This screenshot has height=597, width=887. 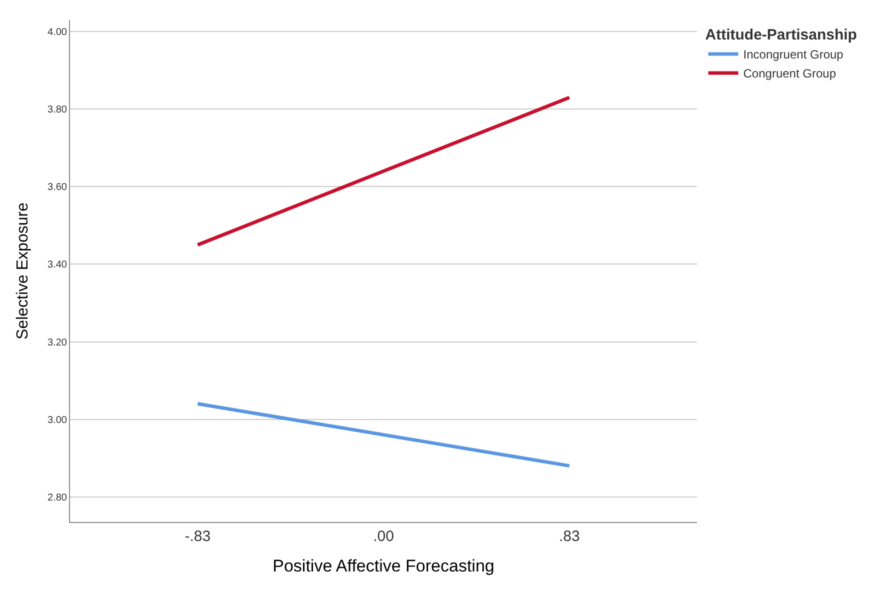 I want to click on x-tick-label: -.83, so click(x=197, y=536).